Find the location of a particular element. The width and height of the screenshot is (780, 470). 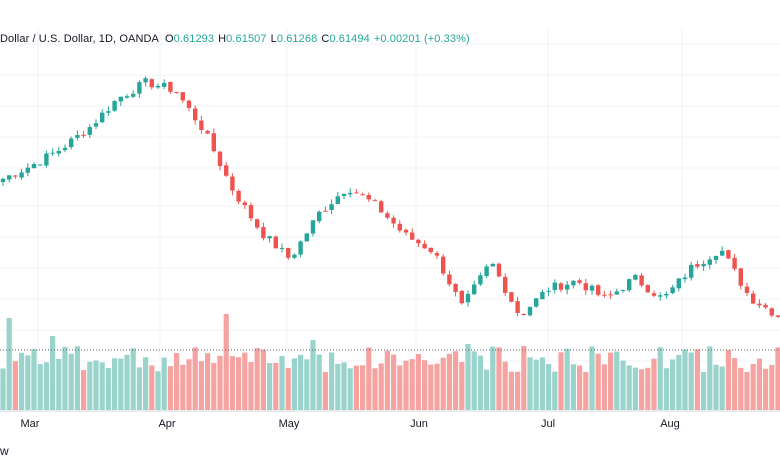

x-tick-label: Jun is located at coordinates (419, 424).